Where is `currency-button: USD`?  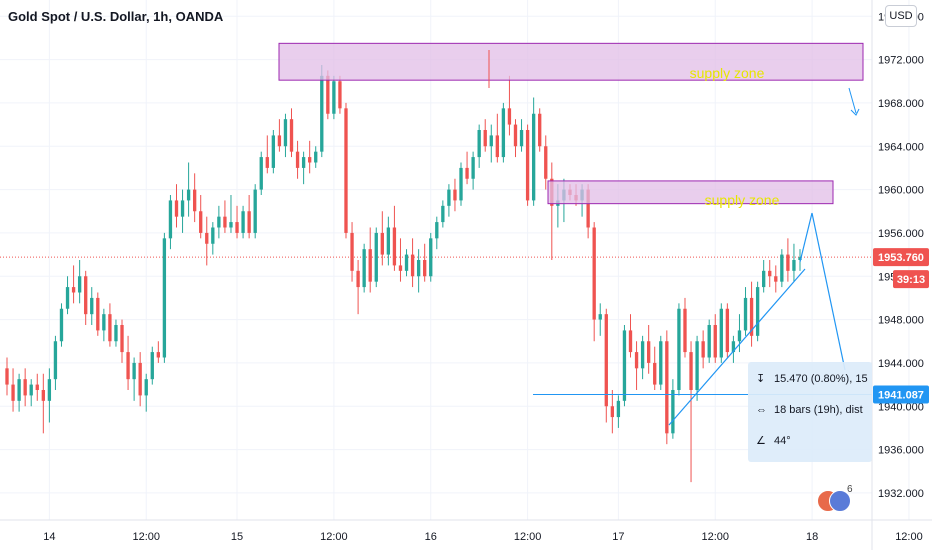
currency-button: USD is located at coordinates (901, 16).